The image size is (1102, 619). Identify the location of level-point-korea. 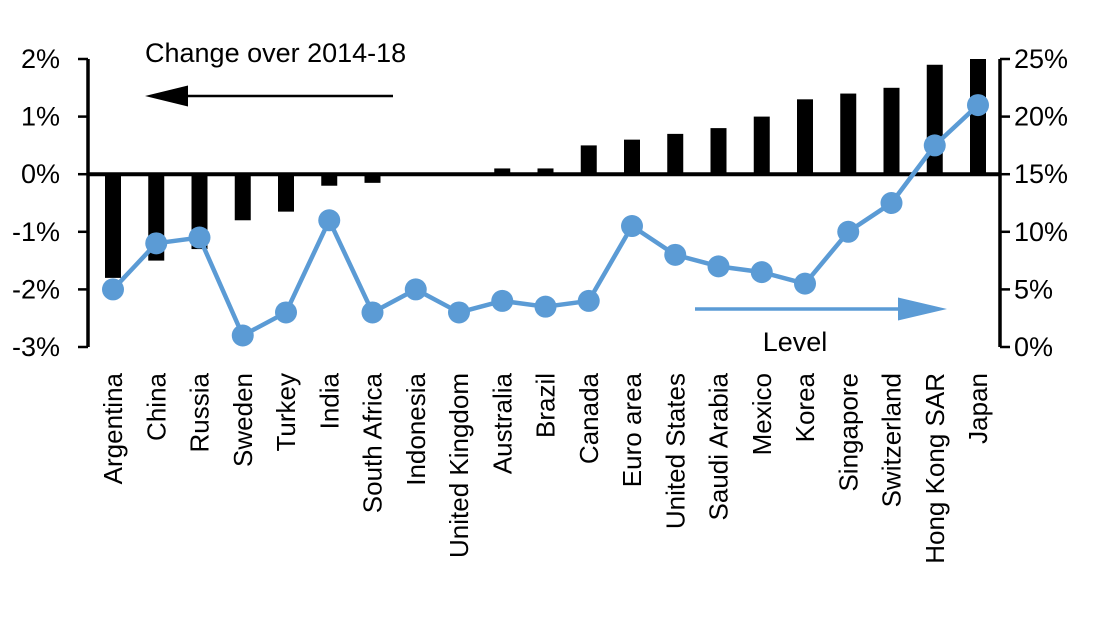
(805, 283).